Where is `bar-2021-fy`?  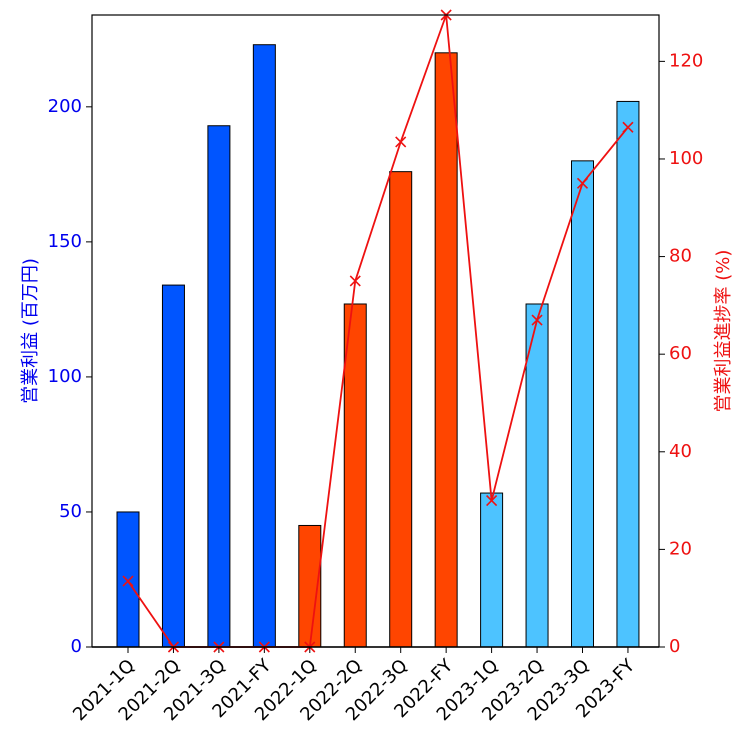
bar-2021-fy is located at coordinates (264, 346).